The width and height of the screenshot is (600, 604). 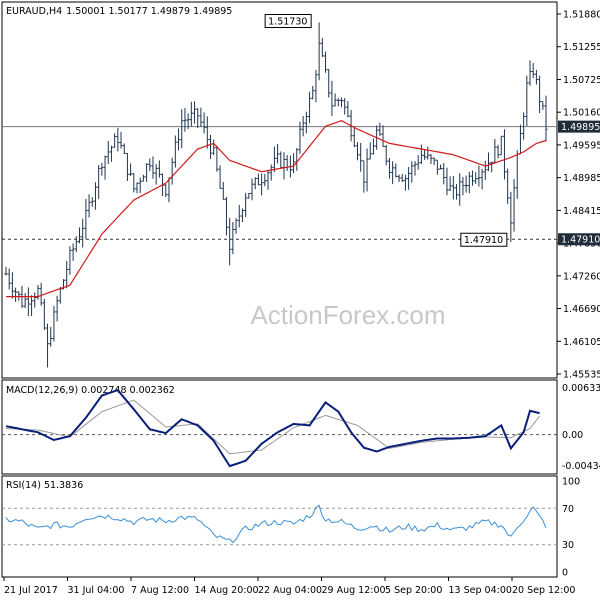 I want to click on low-annotation-box, so click(x=484, y=239).